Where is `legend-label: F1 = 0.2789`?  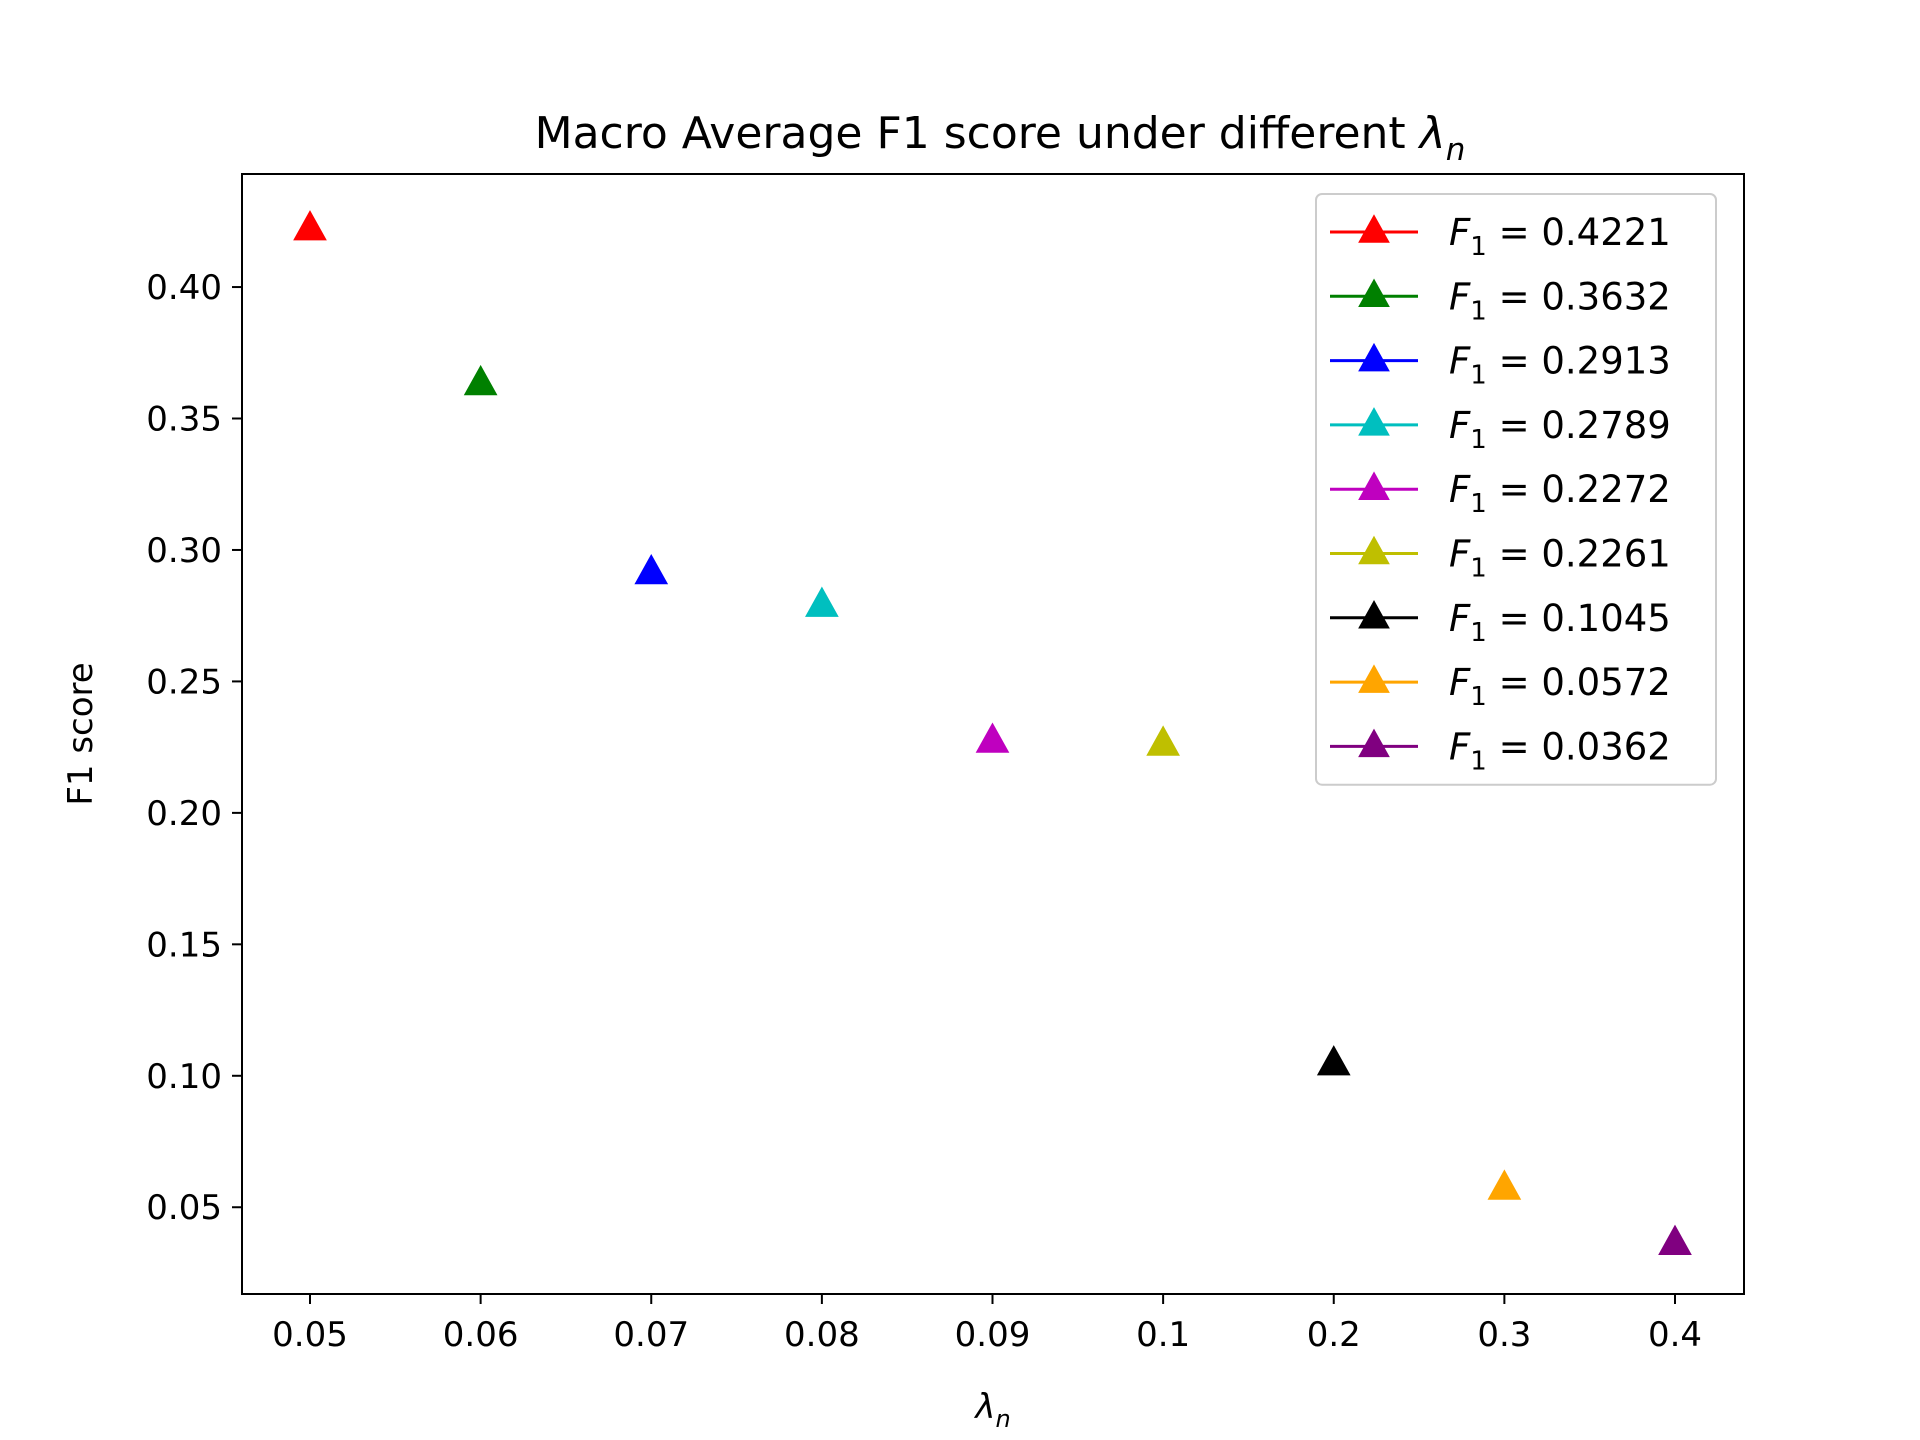 legend-label: F1 = 0.2789 is located at coordinates (1560, 429).